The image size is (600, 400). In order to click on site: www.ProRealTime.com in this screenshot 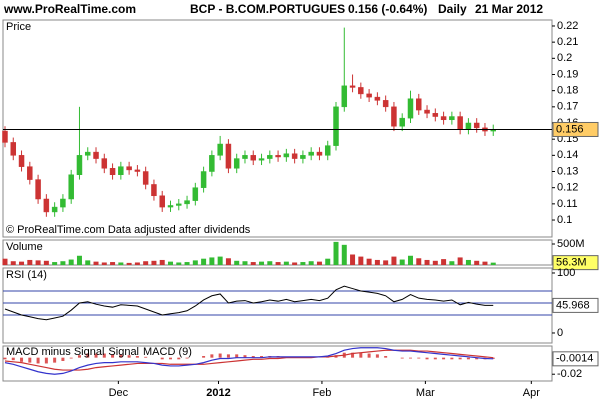, I will do `click(69, 9)`.